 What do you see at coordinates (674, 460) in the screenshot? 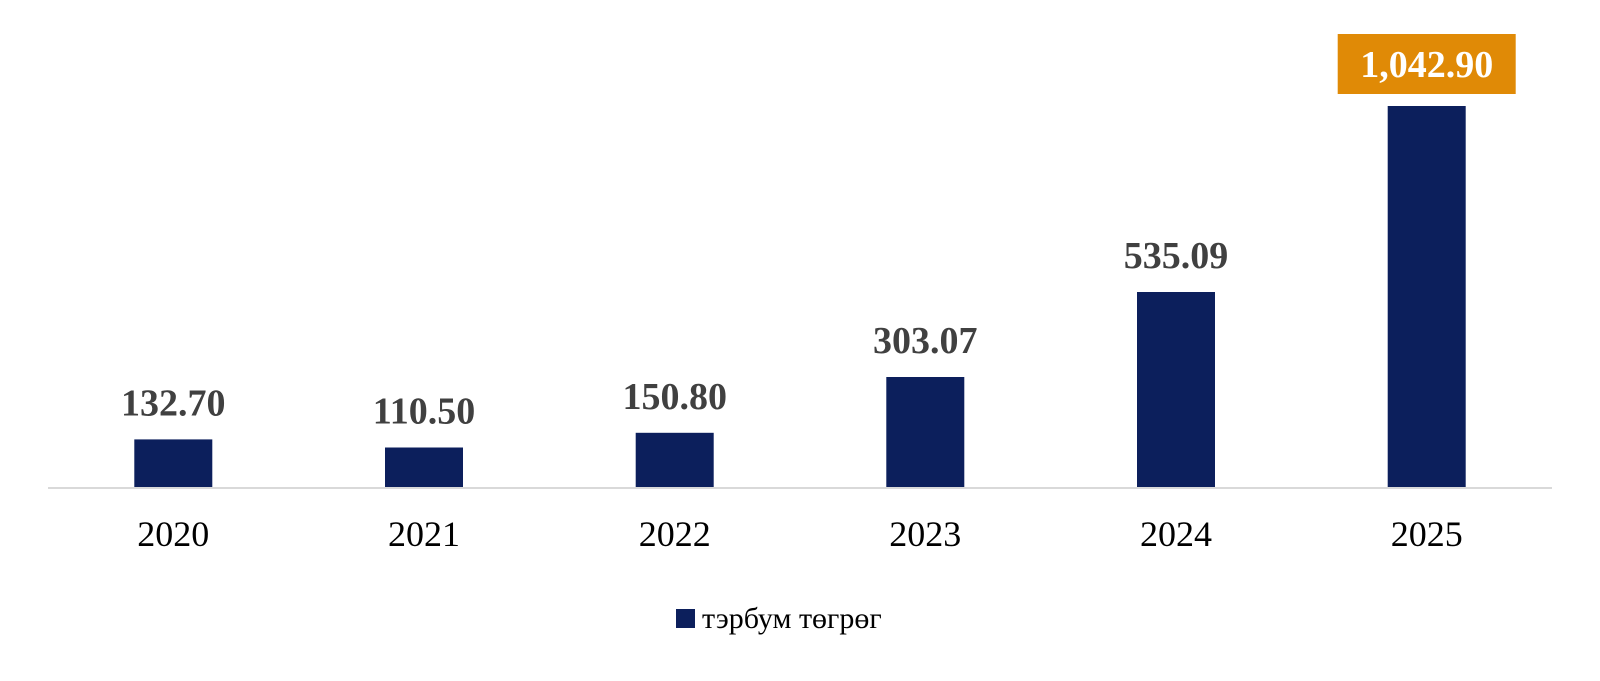
I see `bar-2022` at bounding box center [674, 460].